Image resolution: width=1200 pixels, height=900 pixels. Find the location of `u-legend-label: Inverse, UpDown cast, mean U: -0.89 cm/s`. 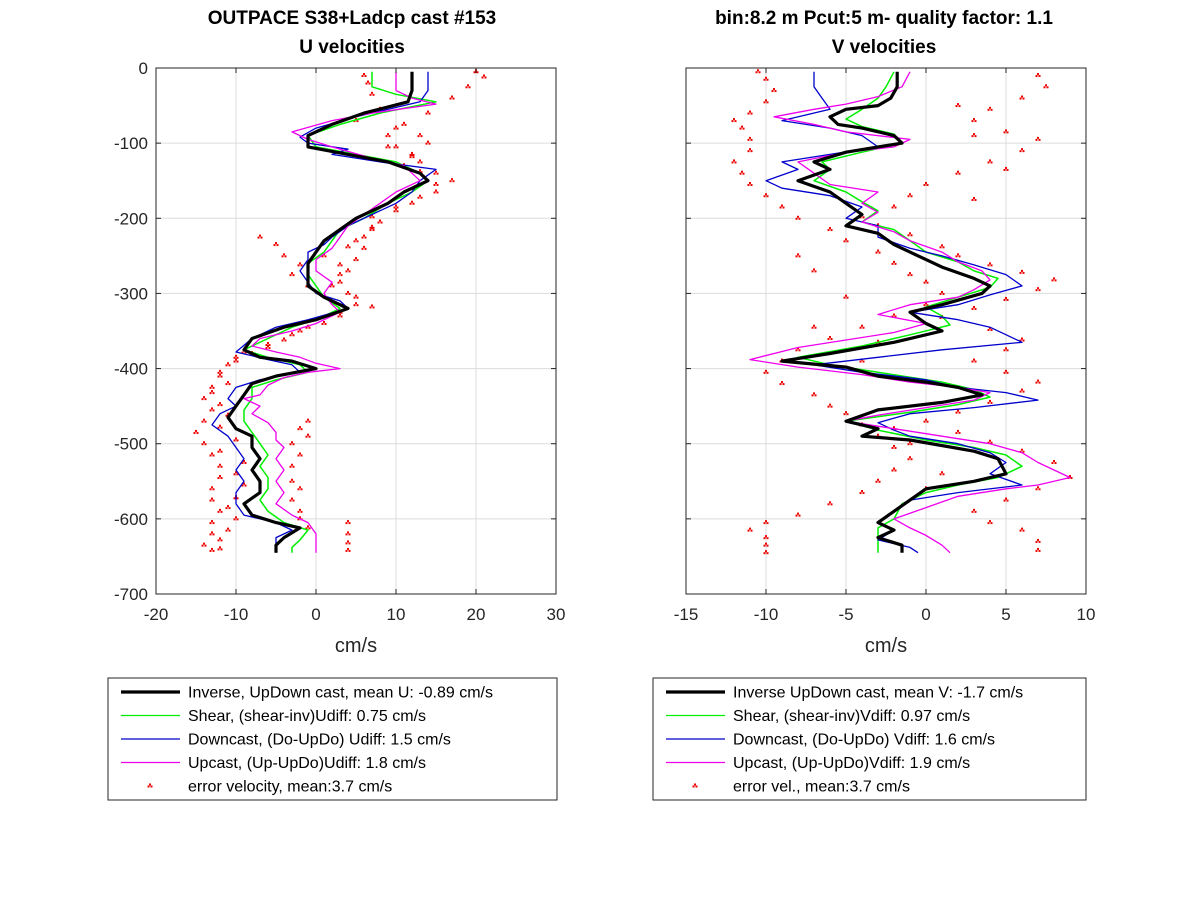

u-legend-label: Inverse, UpDown cast, mean U: -0.89 cm/s is located at coordinates (340, 693).